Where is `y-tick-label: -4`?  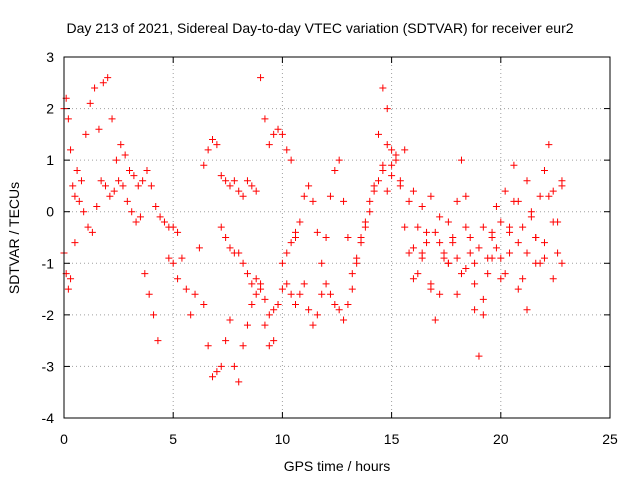
y-tick-label: -4 is located at coordinates (48, 418).